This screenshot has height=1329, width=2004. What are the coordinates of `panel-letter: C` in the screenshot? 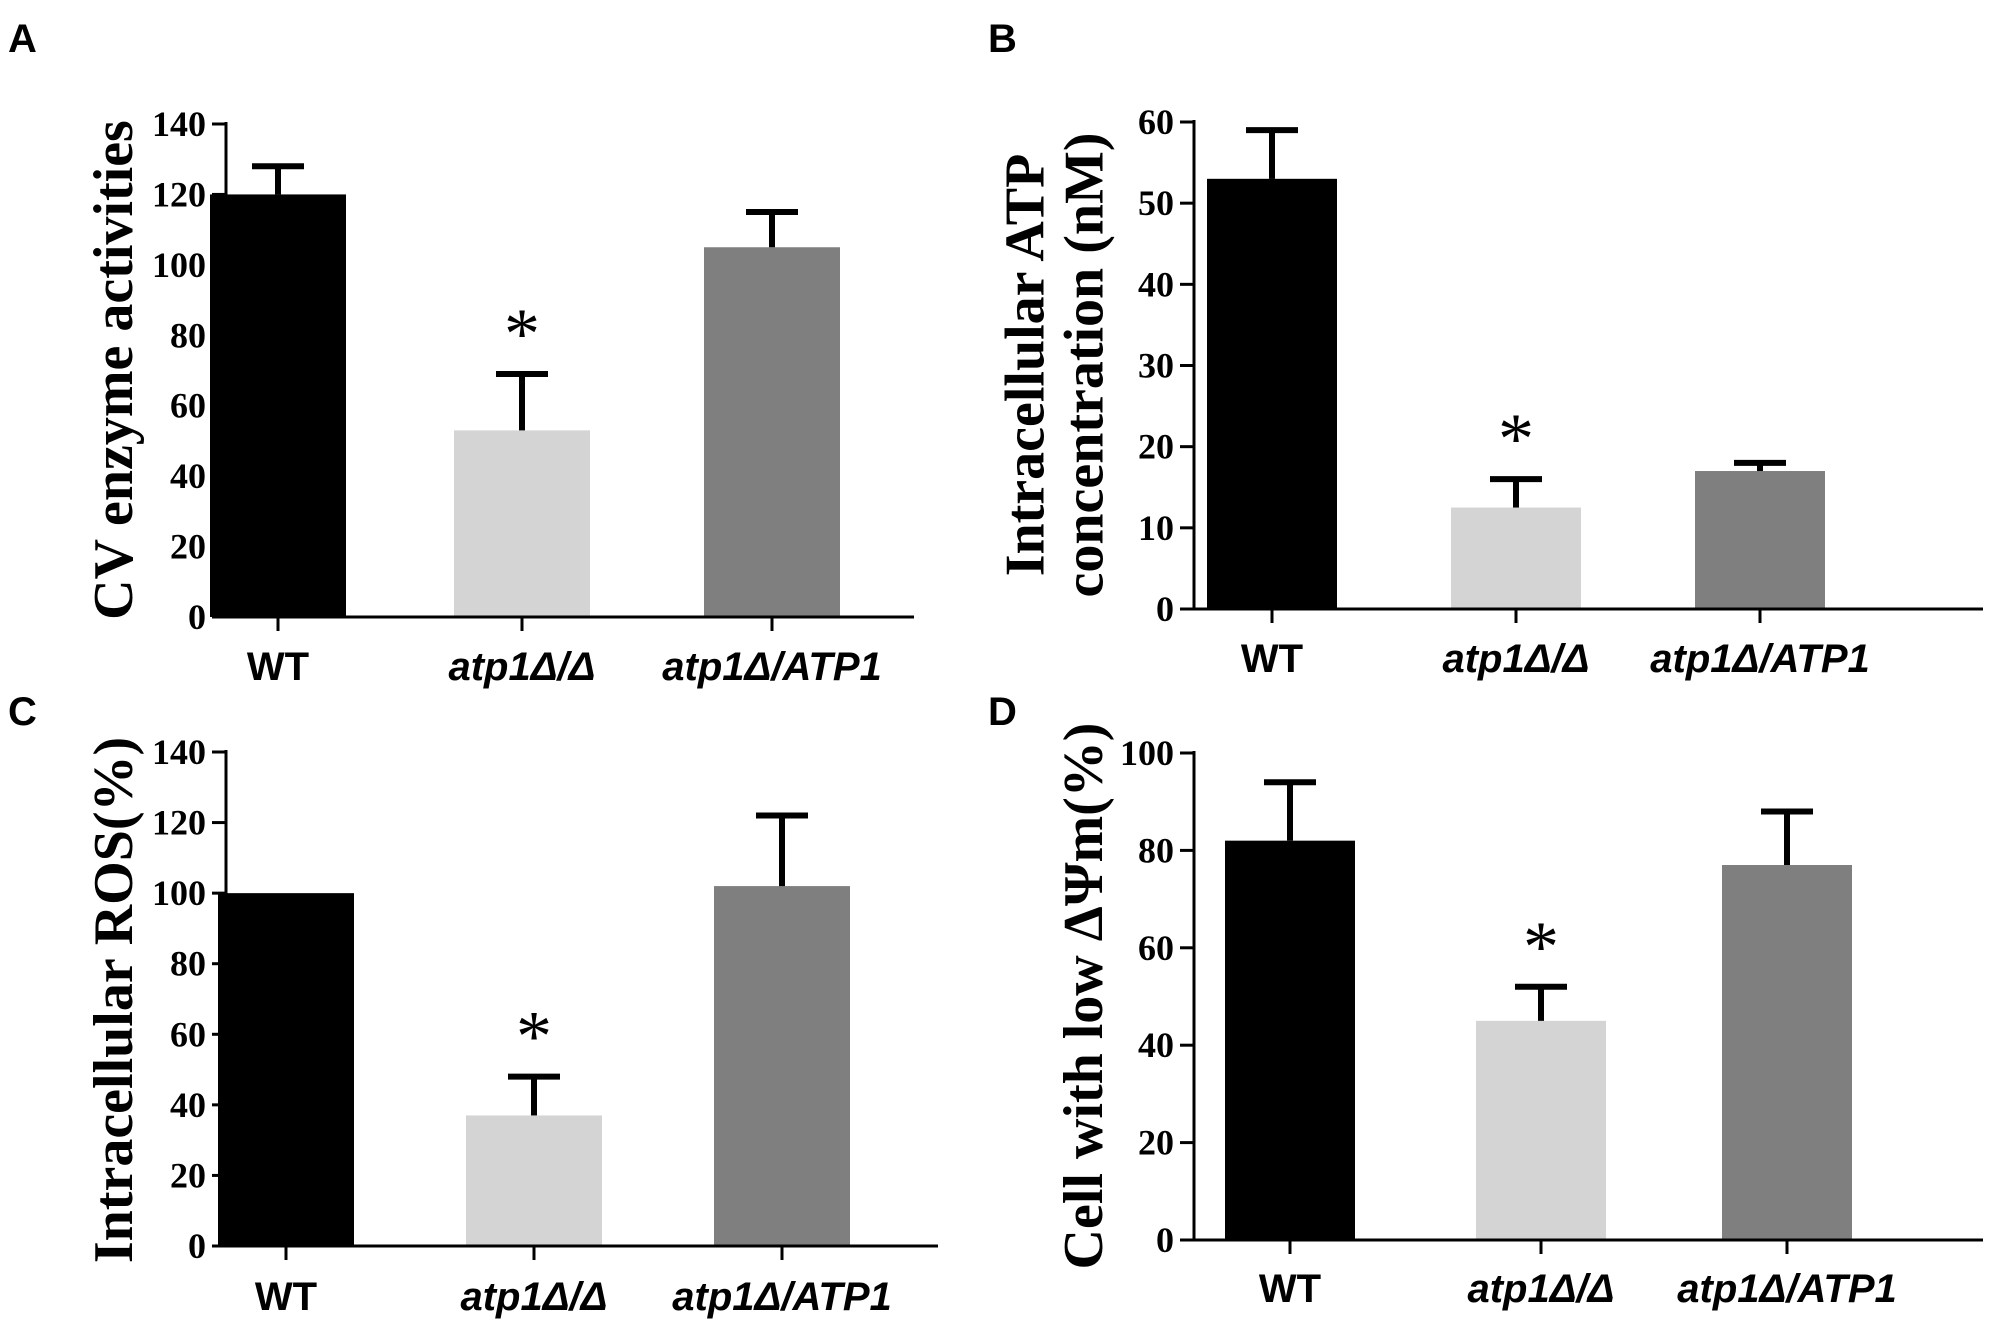 It's located at (22, 712).